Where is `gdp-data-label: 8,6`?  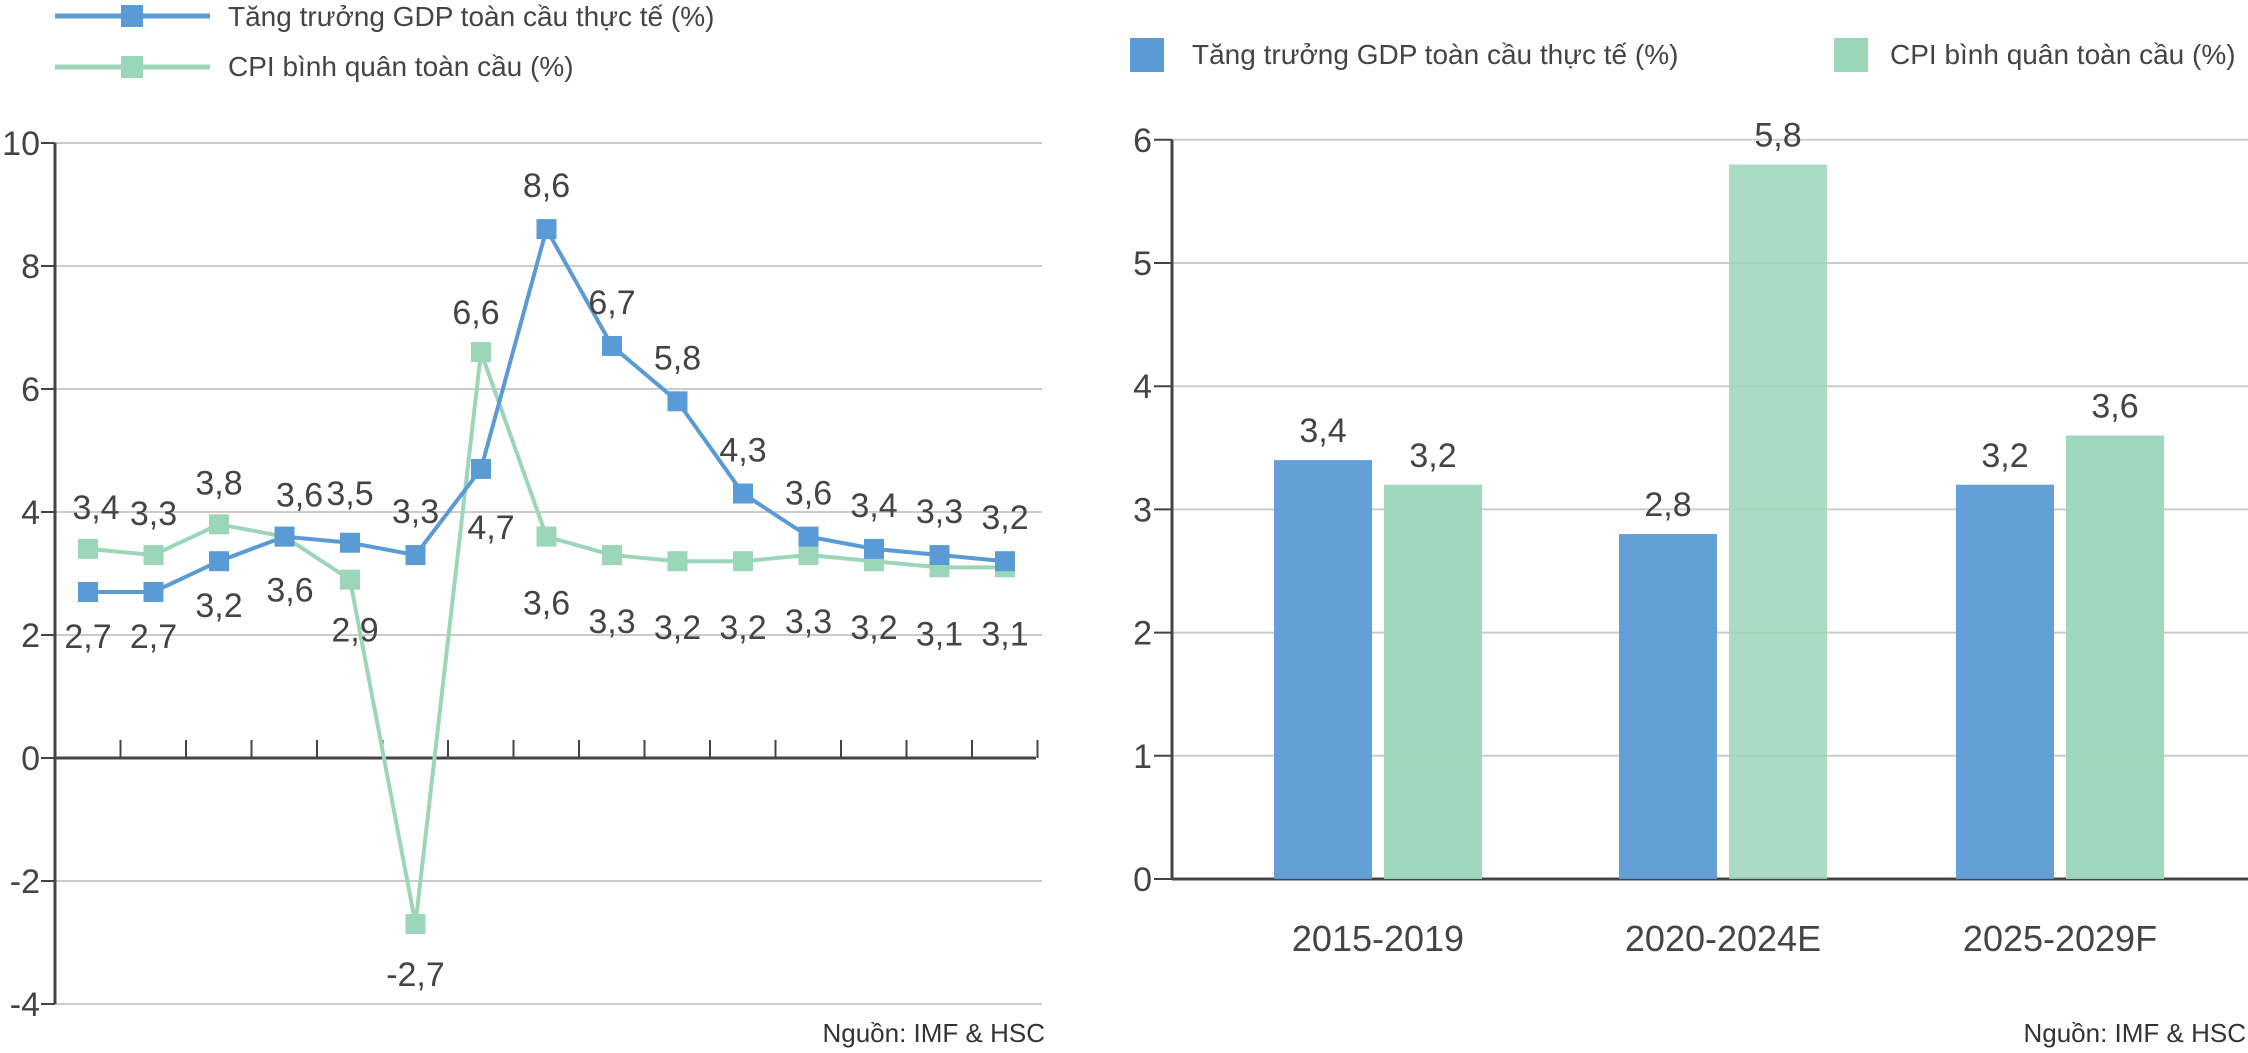
gdp-data-label: 8,6 is located at coordinates (546, 186).